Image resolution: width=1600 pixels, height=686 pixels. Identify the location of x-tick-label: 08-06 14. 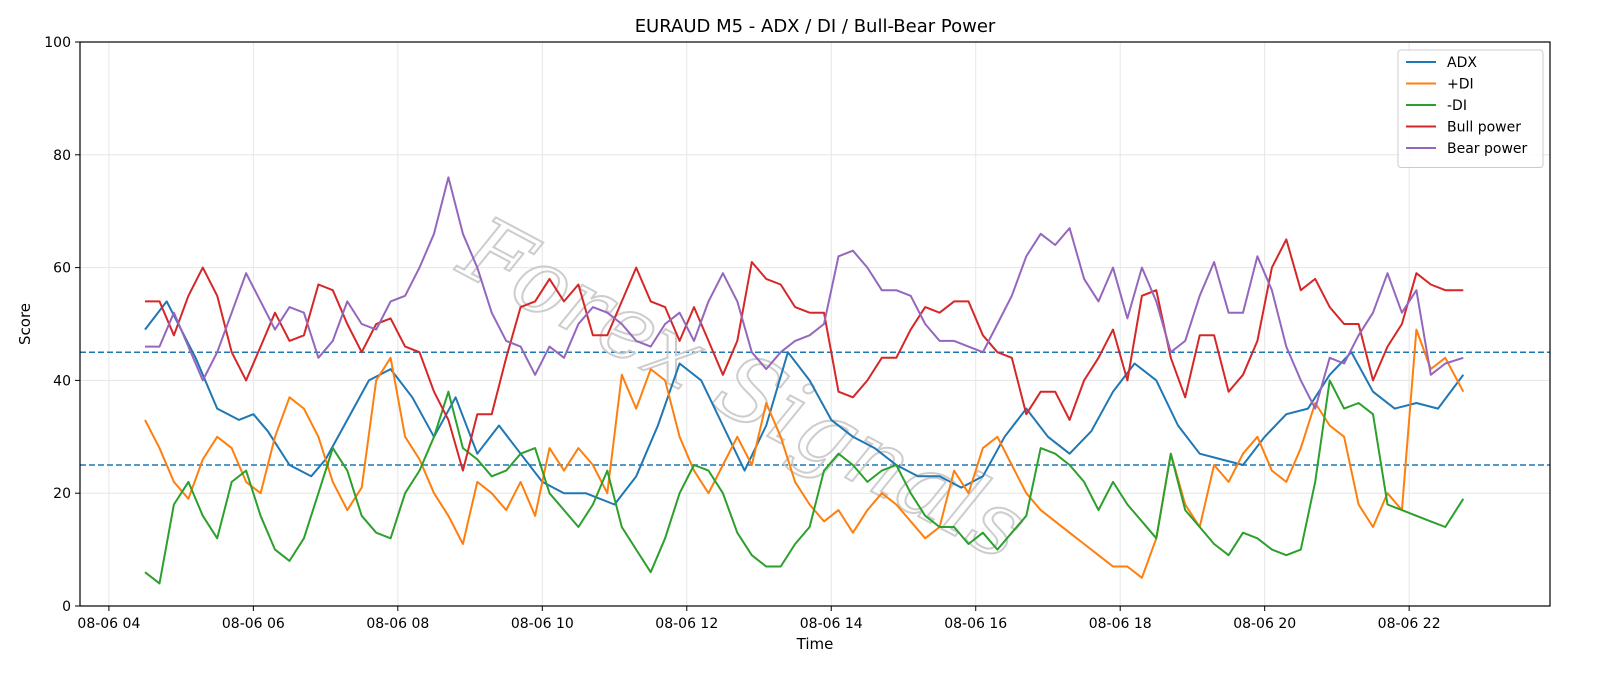
(831, 624).